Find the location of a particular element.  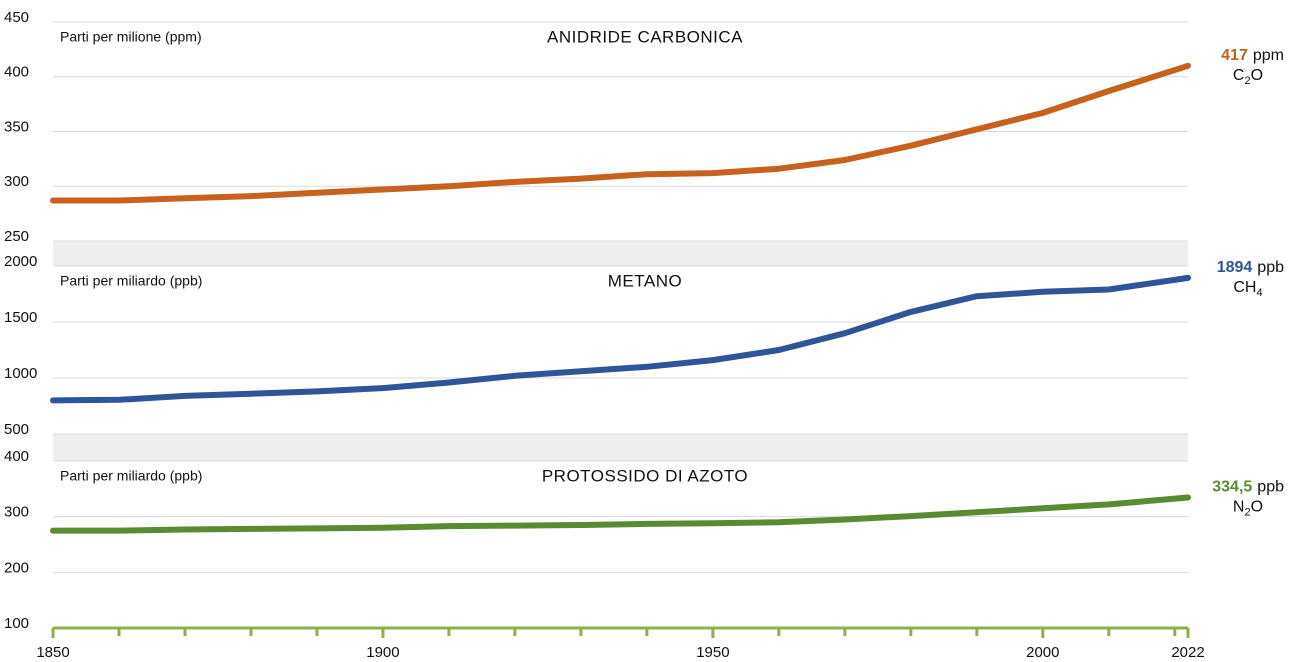

y-tick-label: 100 is located at coordinates (16, 623).